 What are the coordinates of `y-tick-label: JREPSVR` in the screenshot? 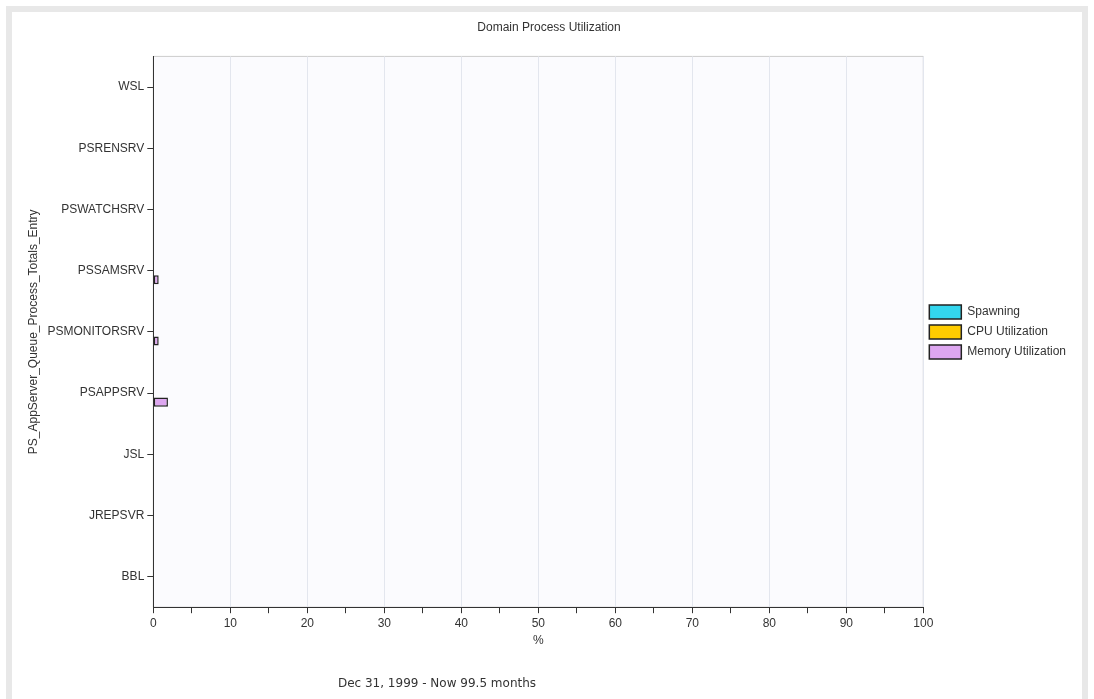 It's located at (116, 514).